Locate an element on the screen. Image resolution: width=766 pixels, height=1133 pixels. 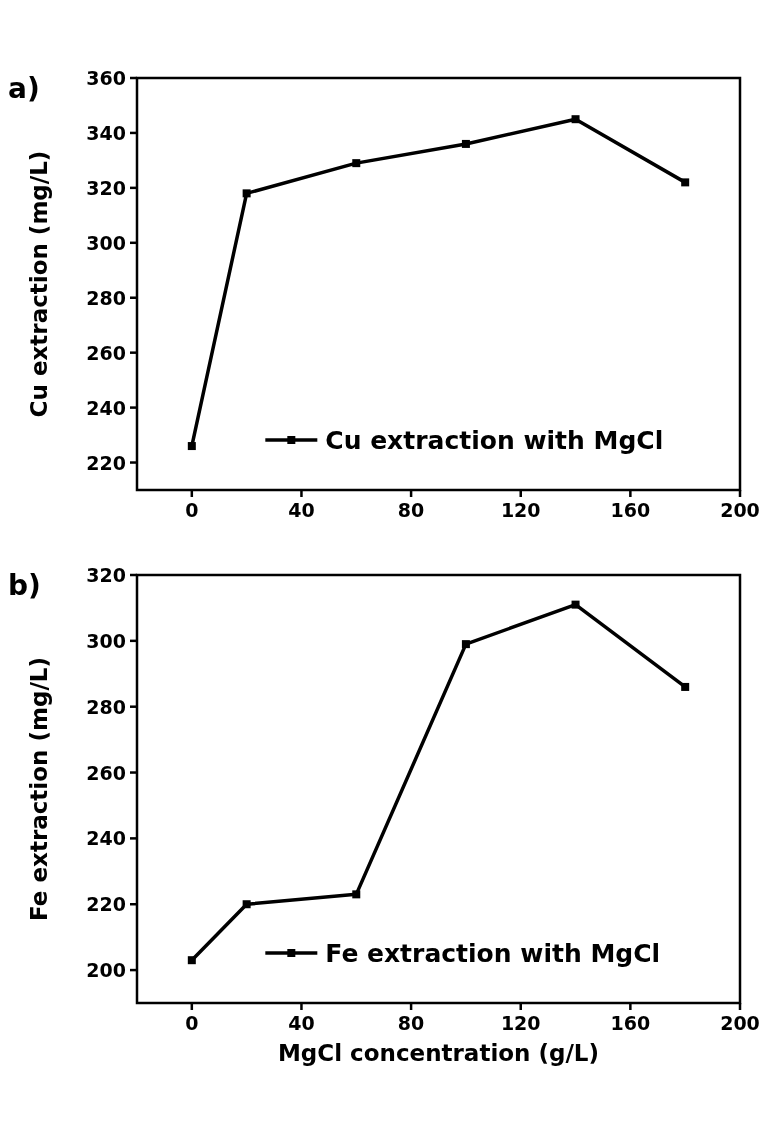
y-tick-label: 340 is located at coordinates (106, 132).